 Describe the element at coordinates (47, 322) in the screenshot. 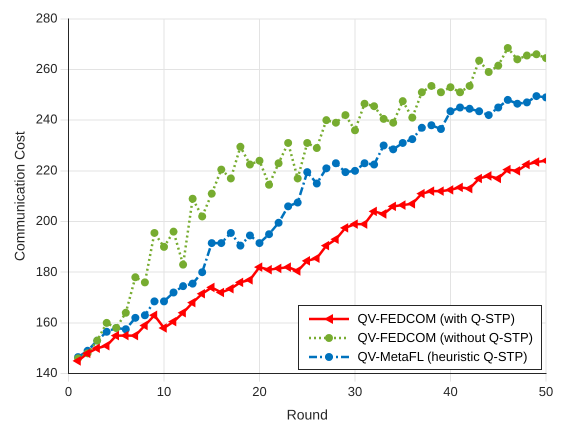

I see `y-tick-label: 160` at that location.